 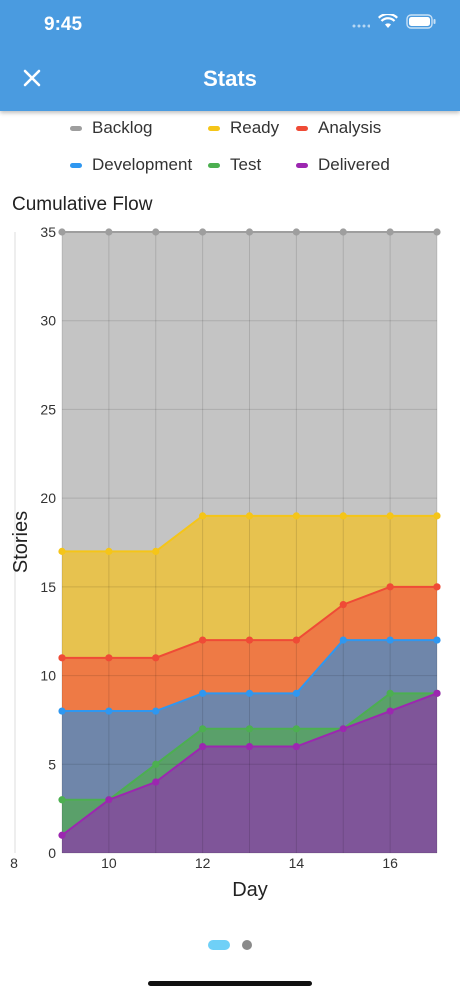 What do you see at coordinates (350, 127) in the screenshot?
I see `legend-label: Analysis` at bounding box center [350, 127].